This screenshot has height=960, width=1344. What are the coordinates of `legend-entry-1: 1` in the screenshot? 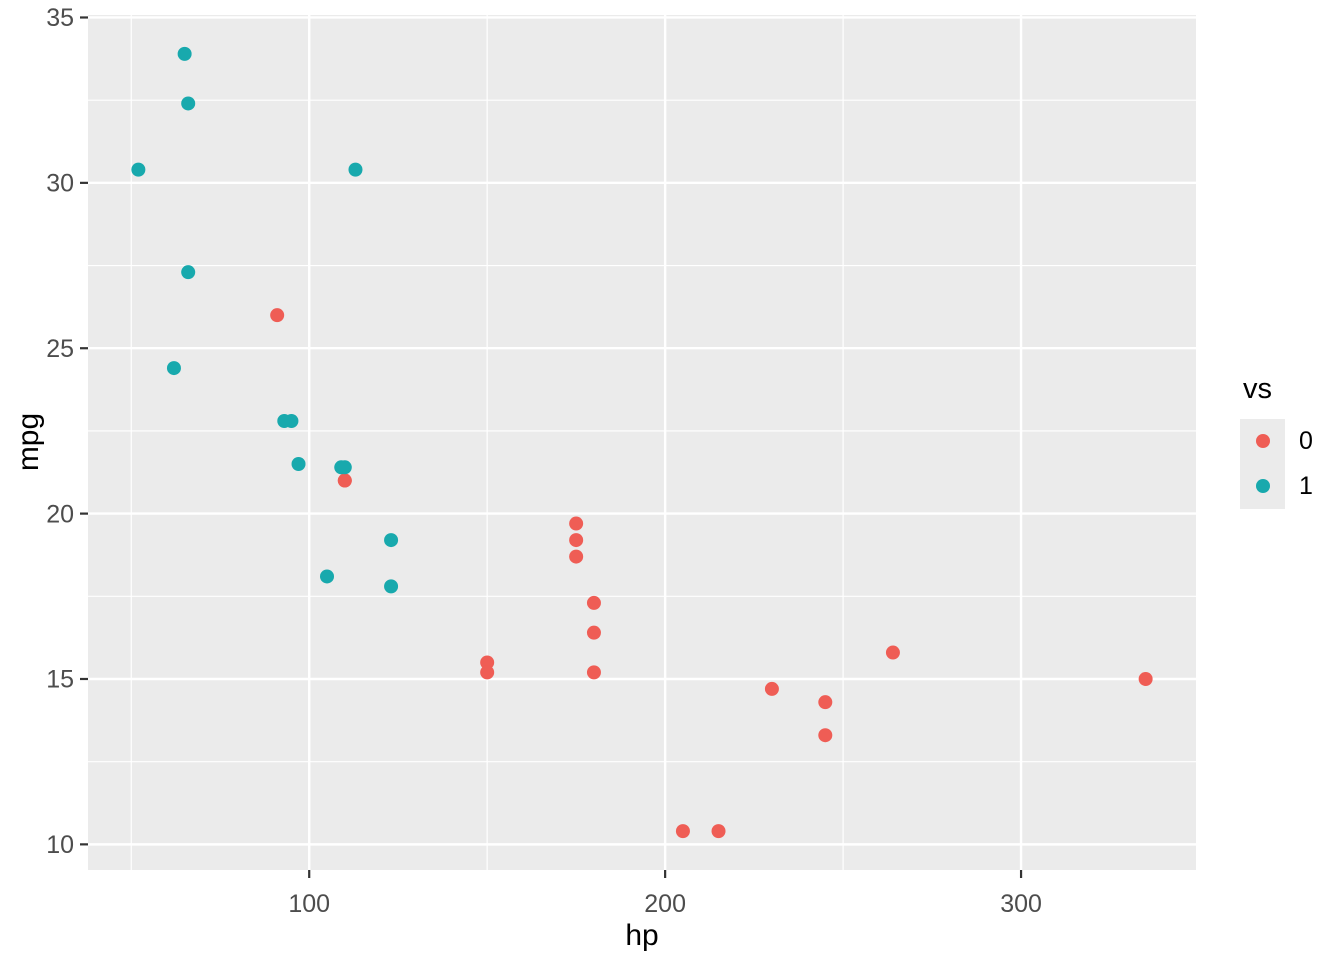 It's located at (1276, 486).